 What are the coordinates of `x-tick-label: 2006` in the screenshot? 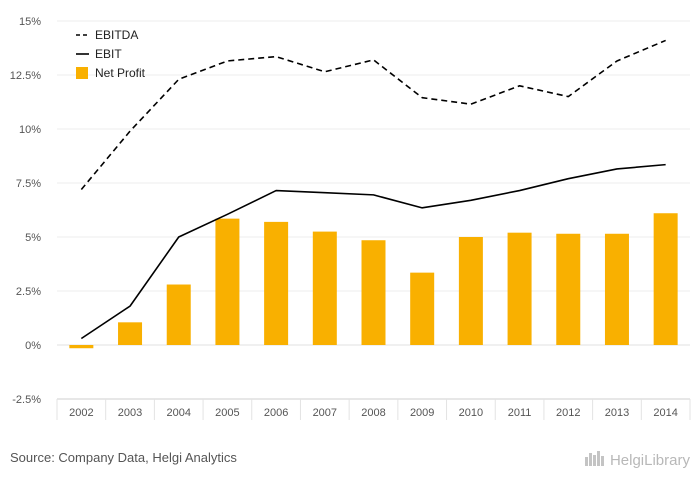 It's located at (276, 413).